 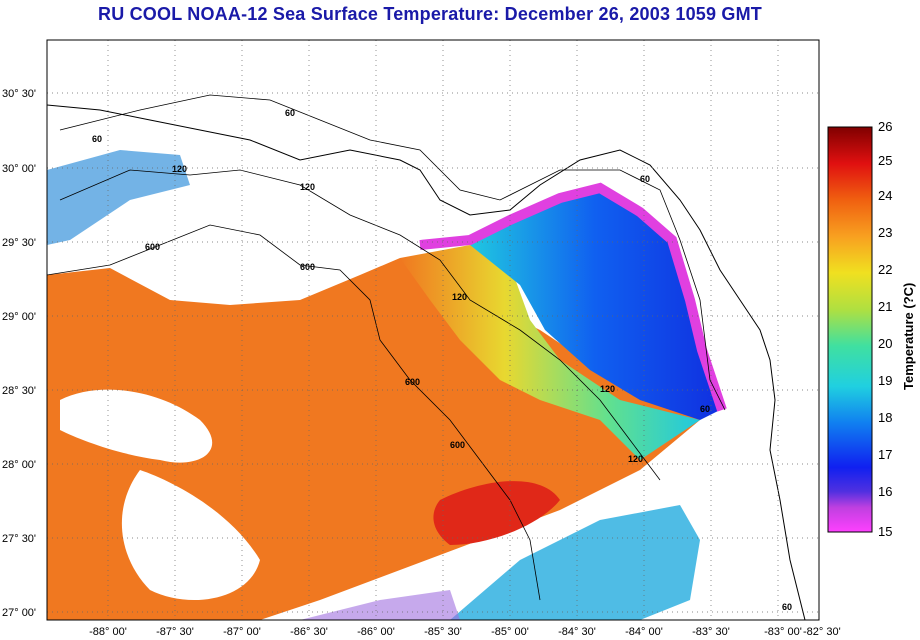 What do you see at coordinates (885, 306) in the screenshot?
I see `colorbar-tick: 21` at bounding box center [885, 306].